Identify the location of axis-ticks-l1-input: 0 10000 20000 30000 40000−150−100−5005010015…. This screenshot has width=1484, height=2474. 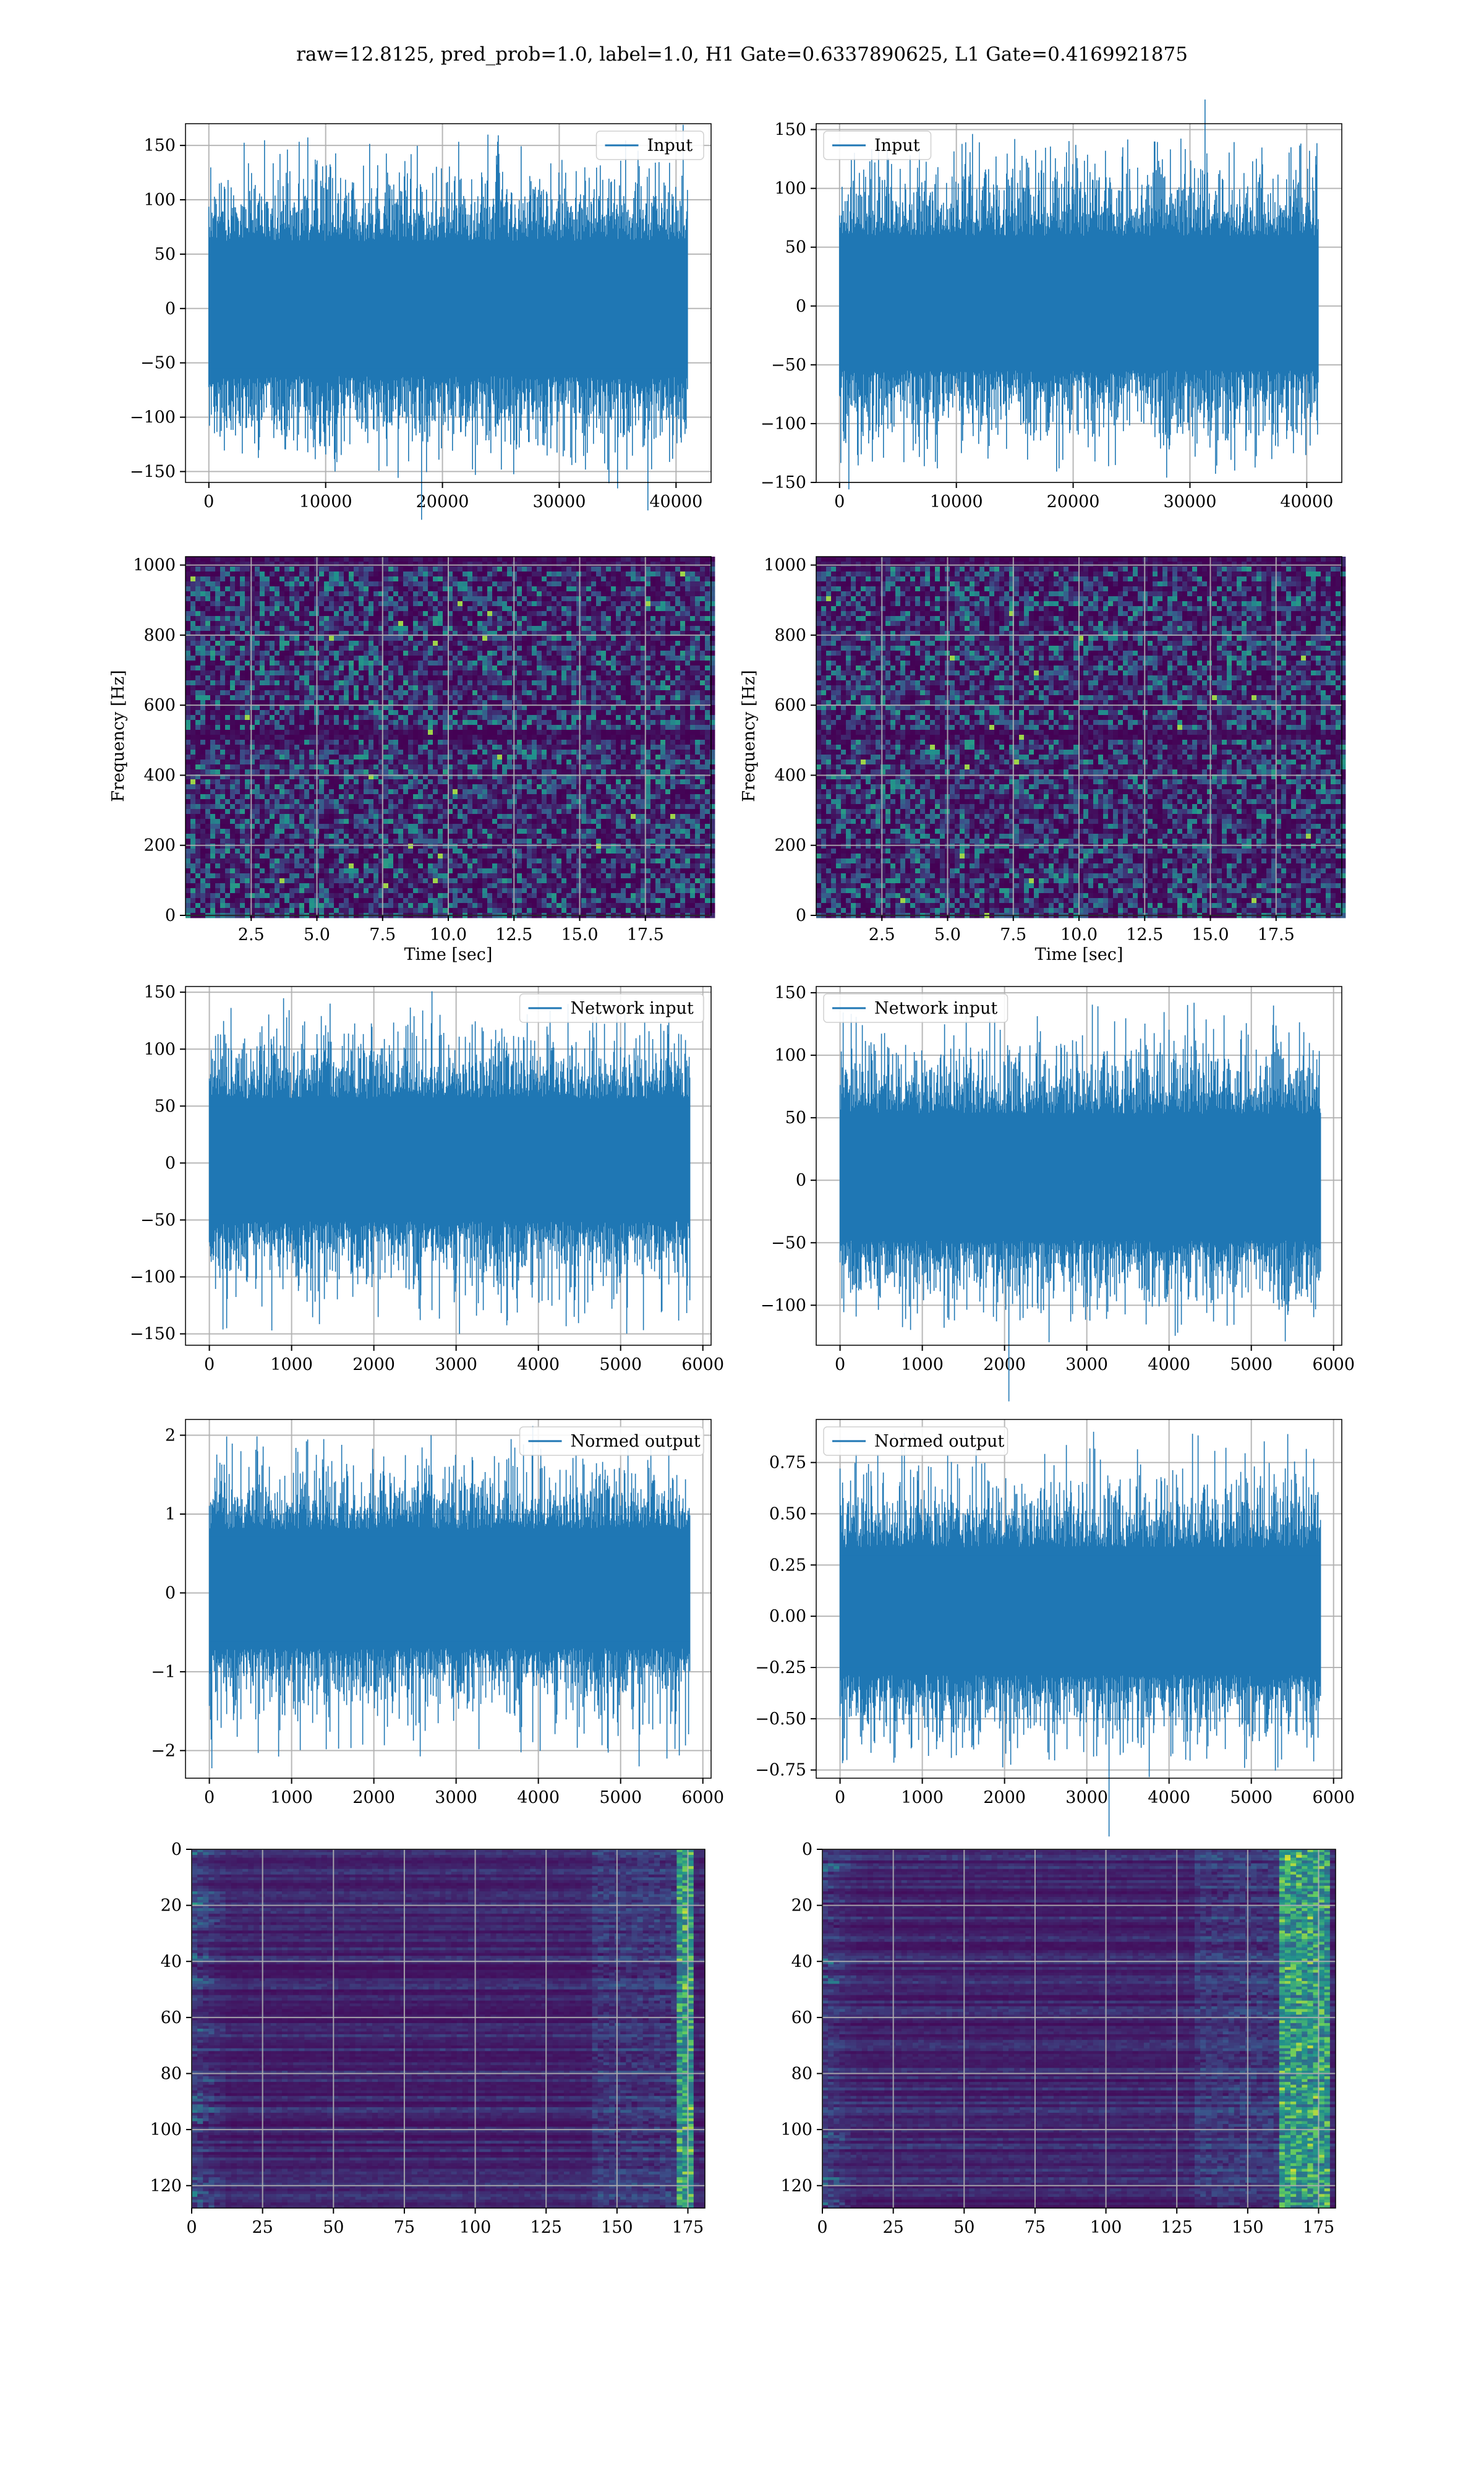
(1047, 316).